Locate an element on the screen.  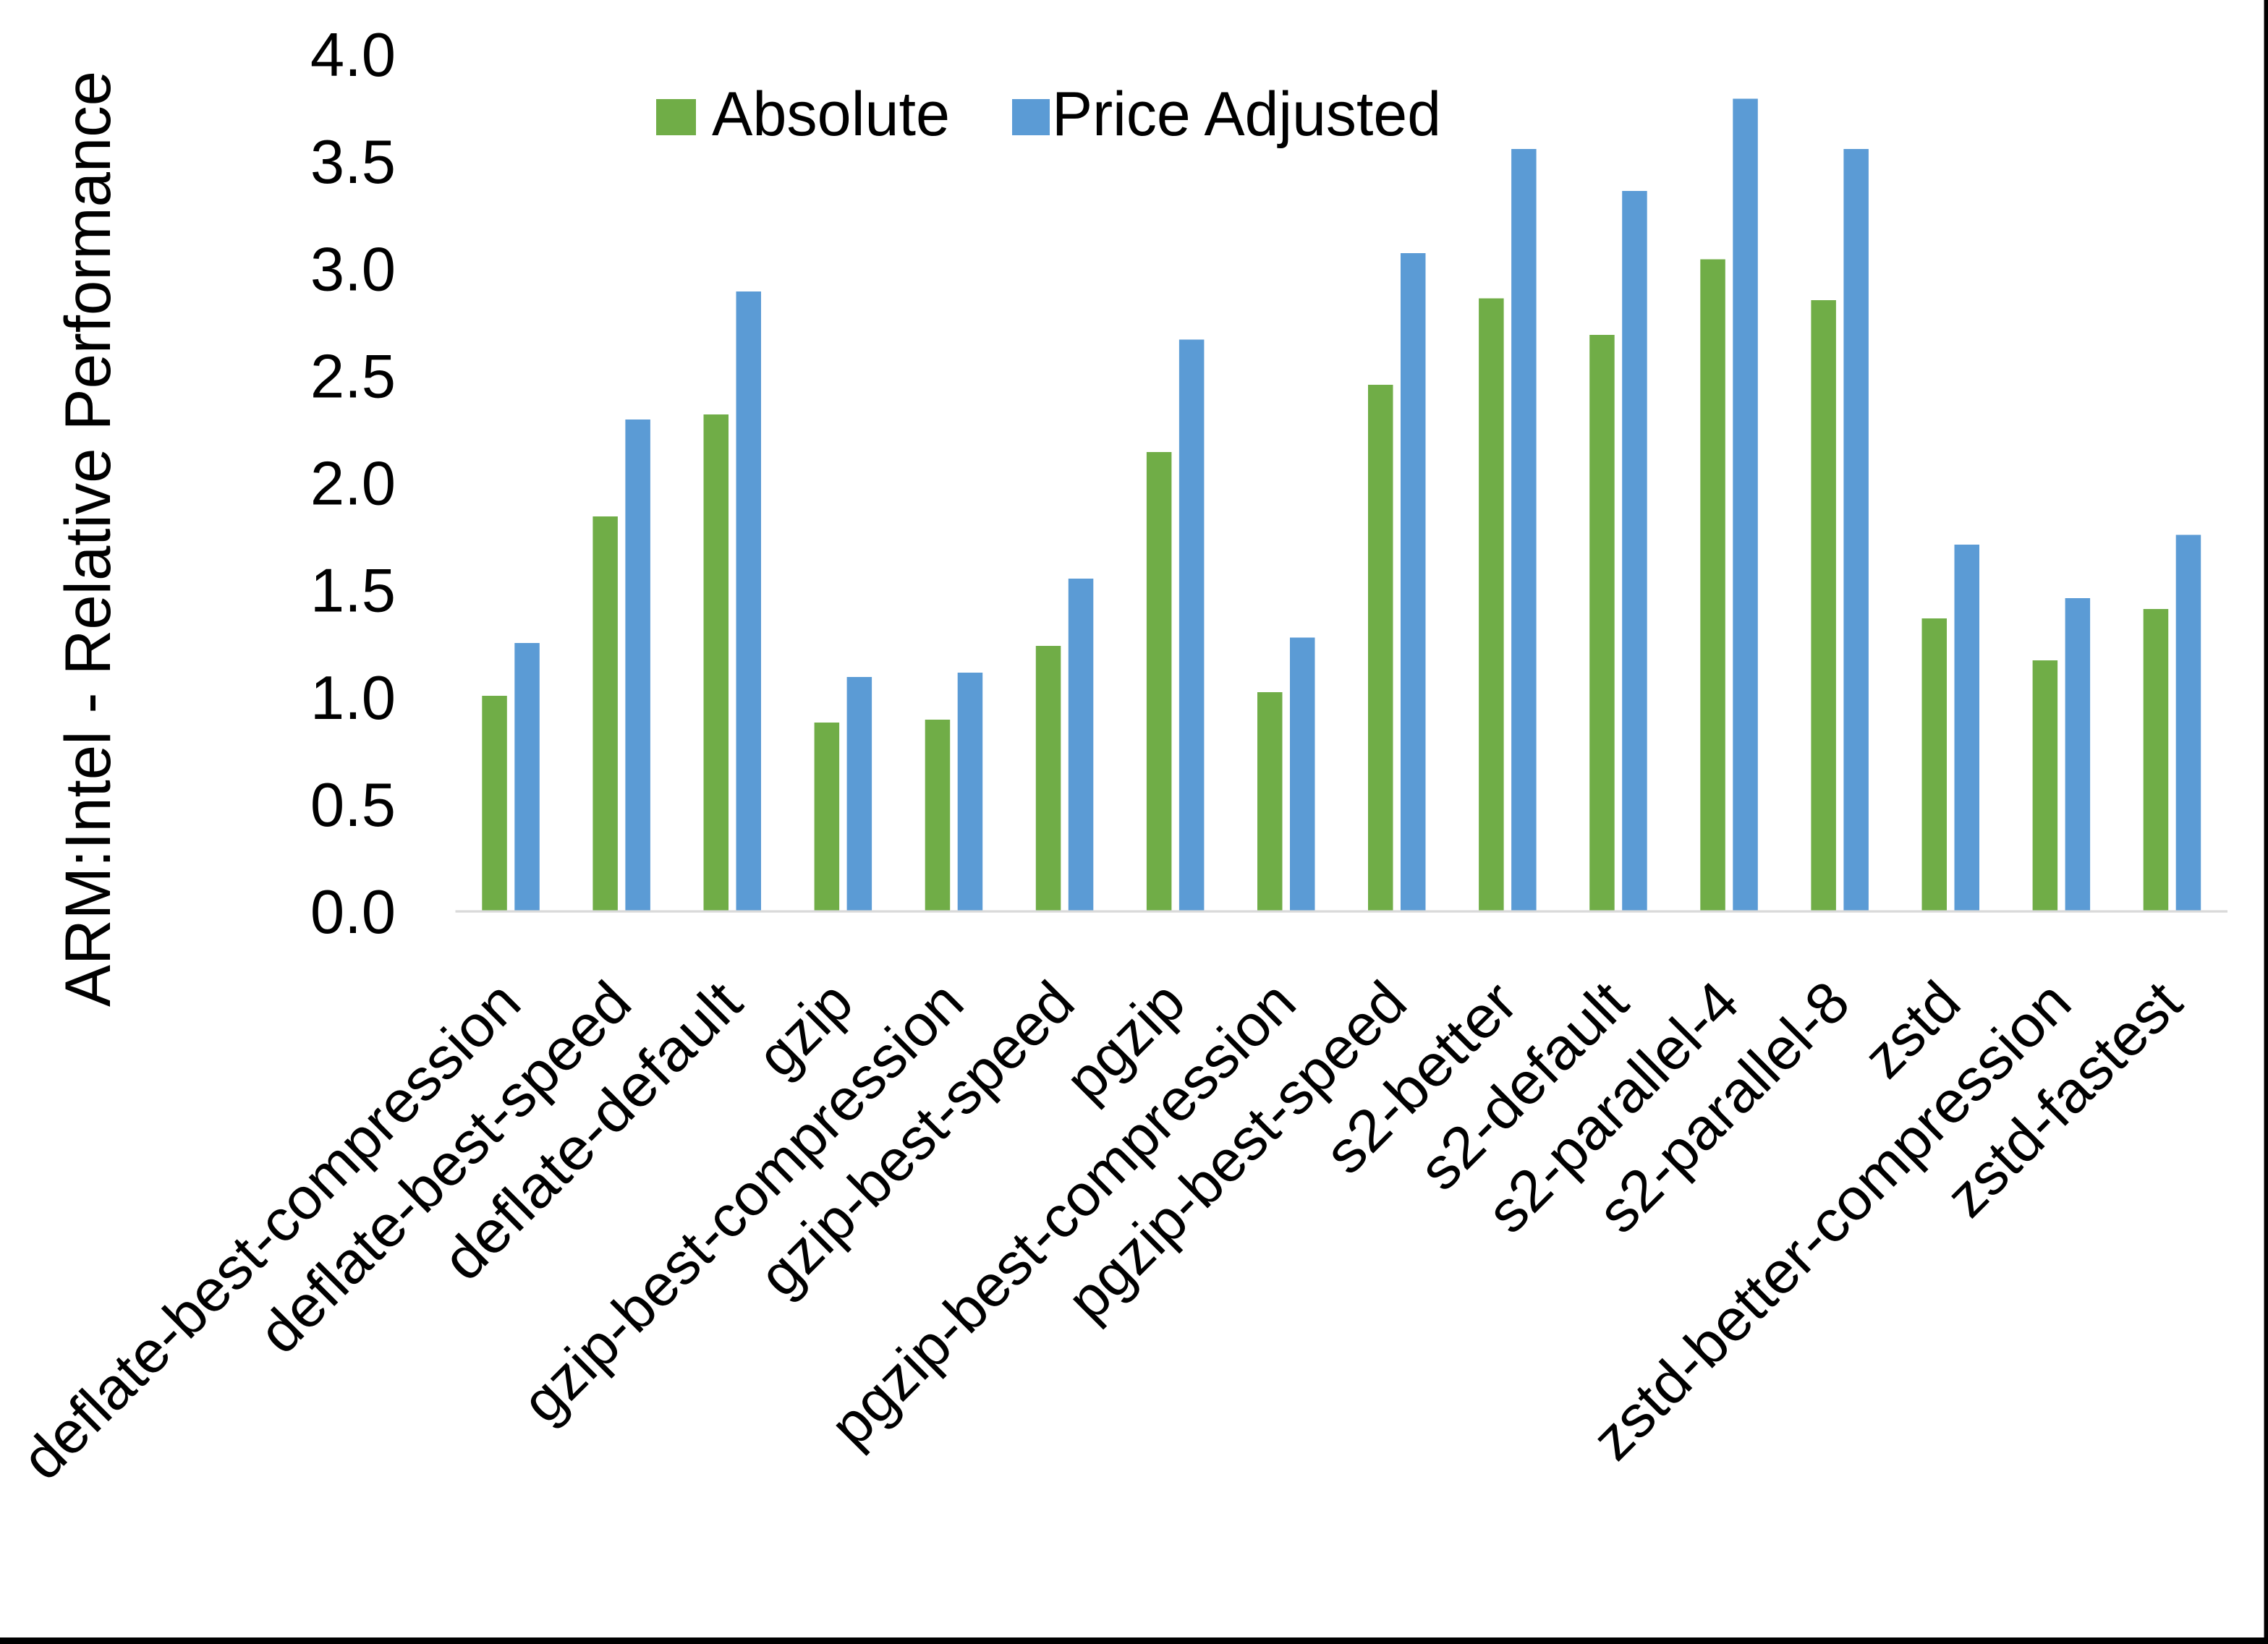
svg-text: 4.0 is located at coordinates (353, 55).